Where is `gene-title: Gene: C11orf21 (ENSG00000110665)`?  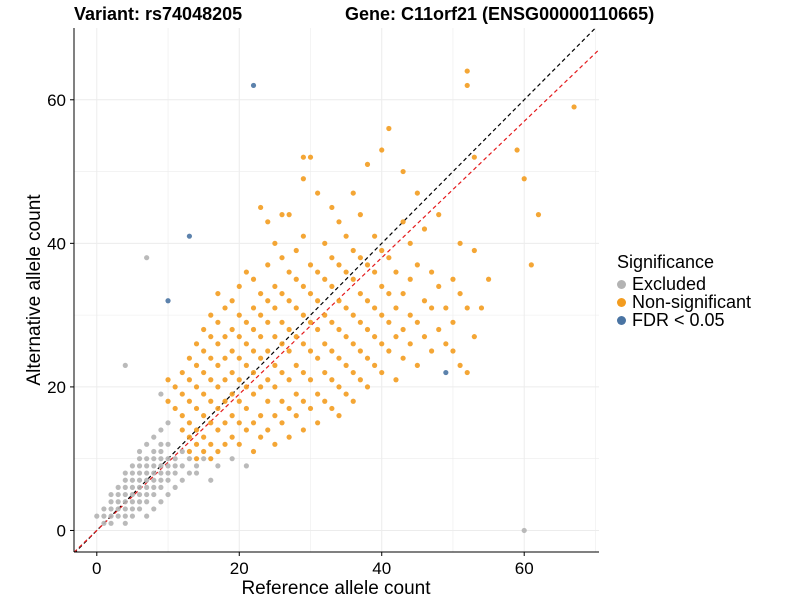 gene-title: Gene: C11orf21 (ENSG00000110665) is located at coordinates (500, 14).